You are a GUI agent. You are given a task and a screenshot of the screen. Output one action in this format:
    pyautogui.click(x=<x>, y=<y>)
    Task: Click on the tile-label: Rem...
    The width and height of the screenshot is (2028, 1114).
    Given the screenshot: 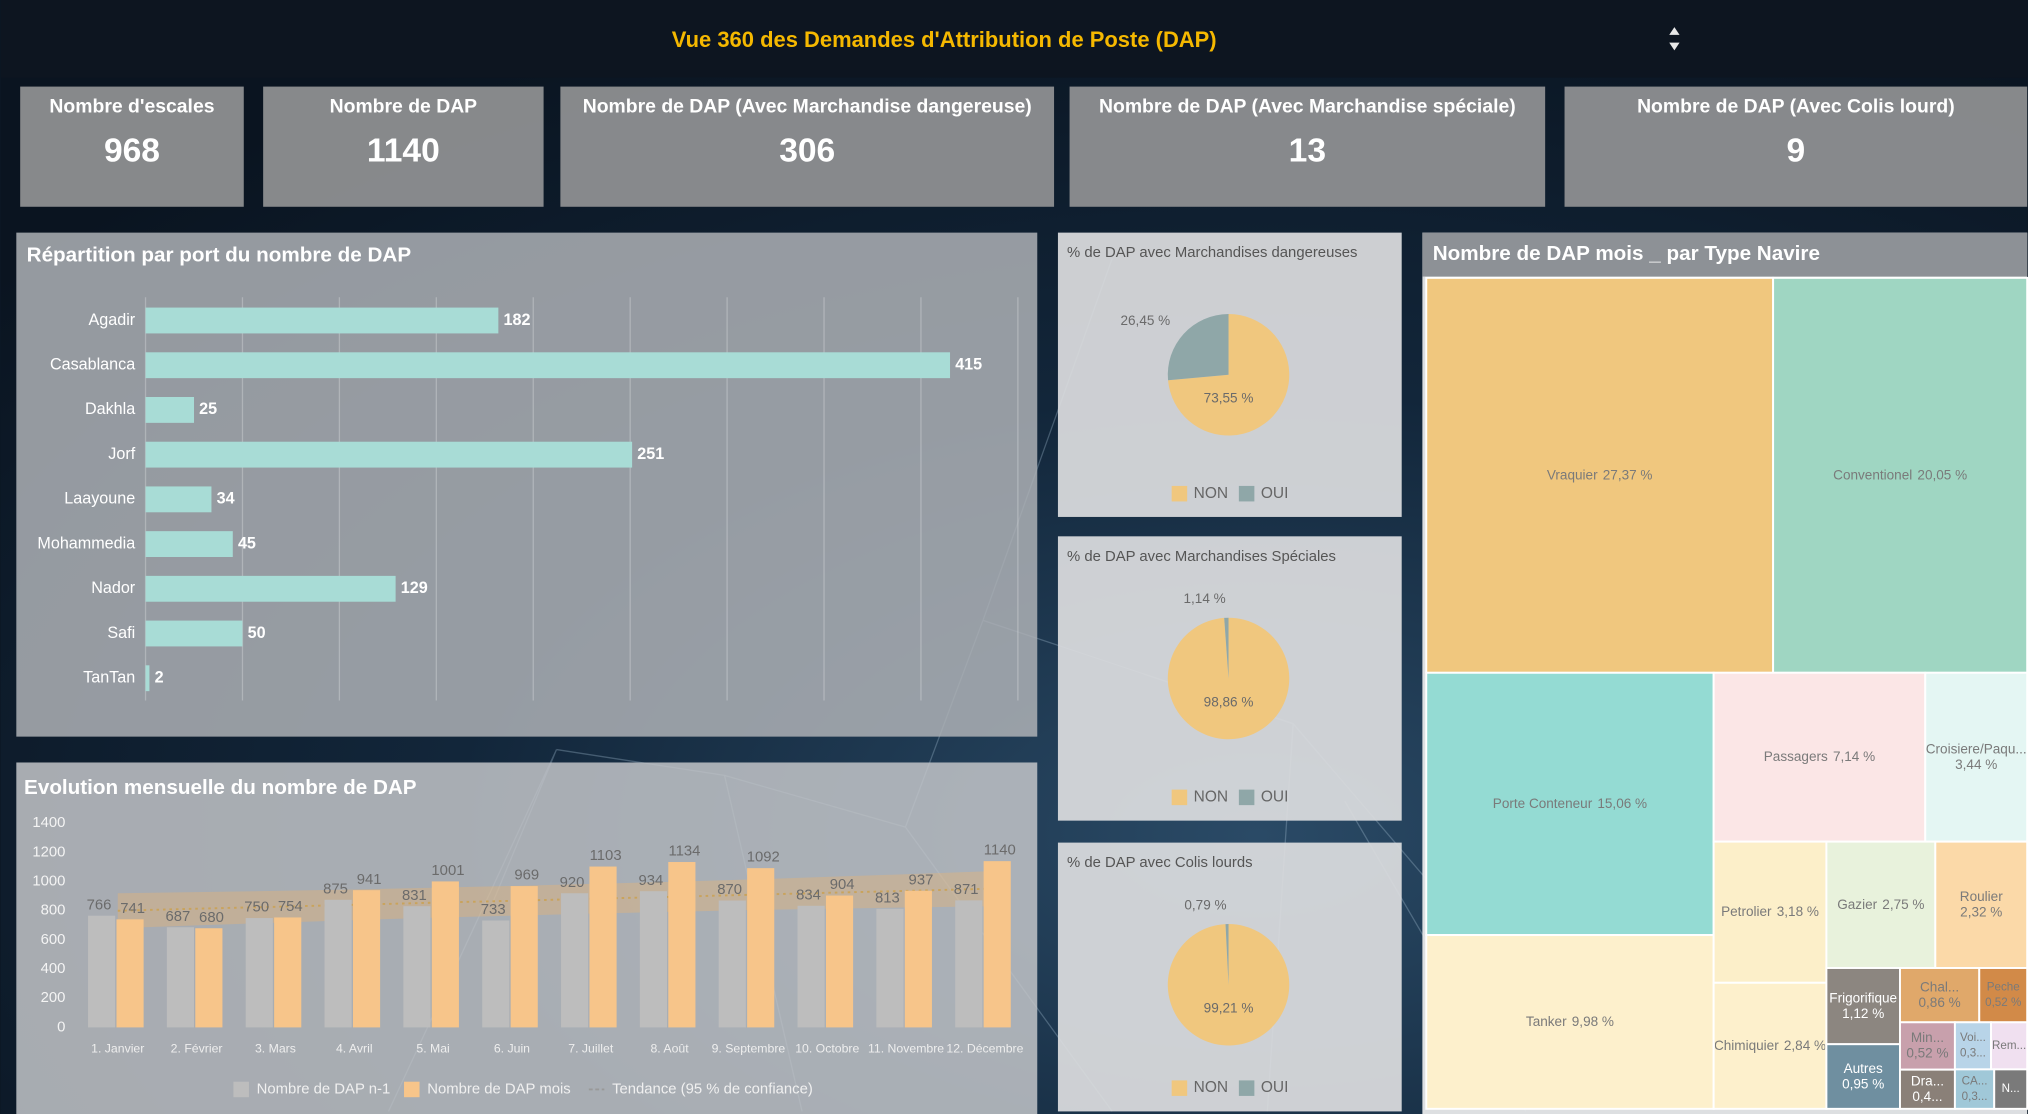 What is the action you would take?
    pyautogui.click(x=2009, y=1045)
    